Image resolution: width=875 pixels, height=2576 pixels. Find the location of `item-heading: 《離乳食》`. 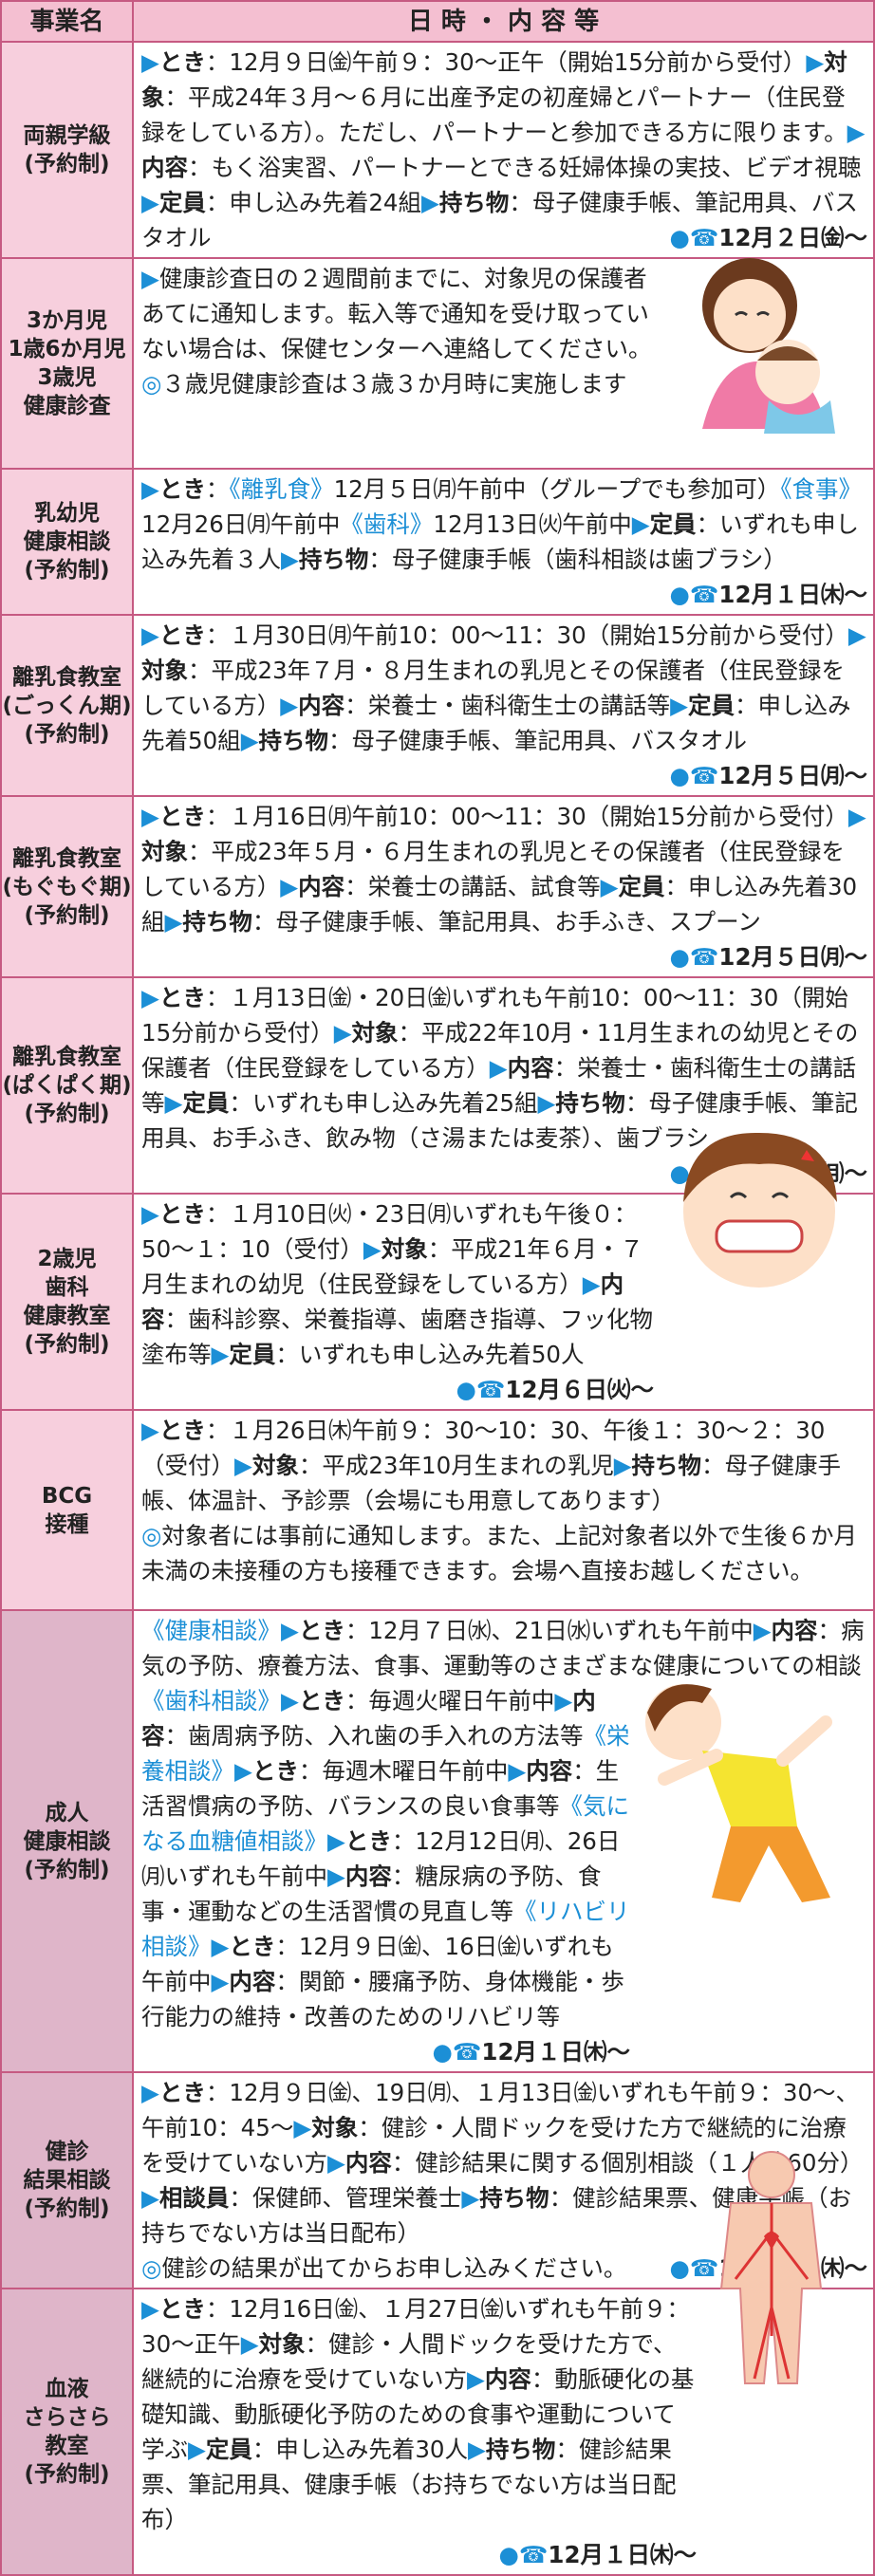

item-heading: 《離乳食》 is located at coordinates (281, 489).